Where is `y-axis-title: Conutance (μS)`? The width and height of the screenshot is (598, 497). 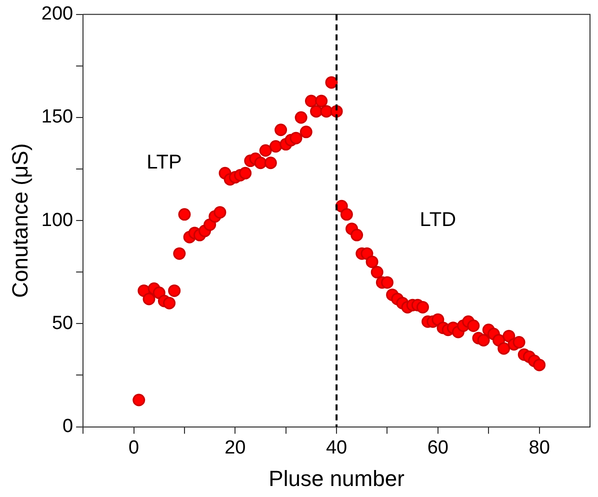 y-axis-title: Conutance (μS) is located at coordinates (19, 220).